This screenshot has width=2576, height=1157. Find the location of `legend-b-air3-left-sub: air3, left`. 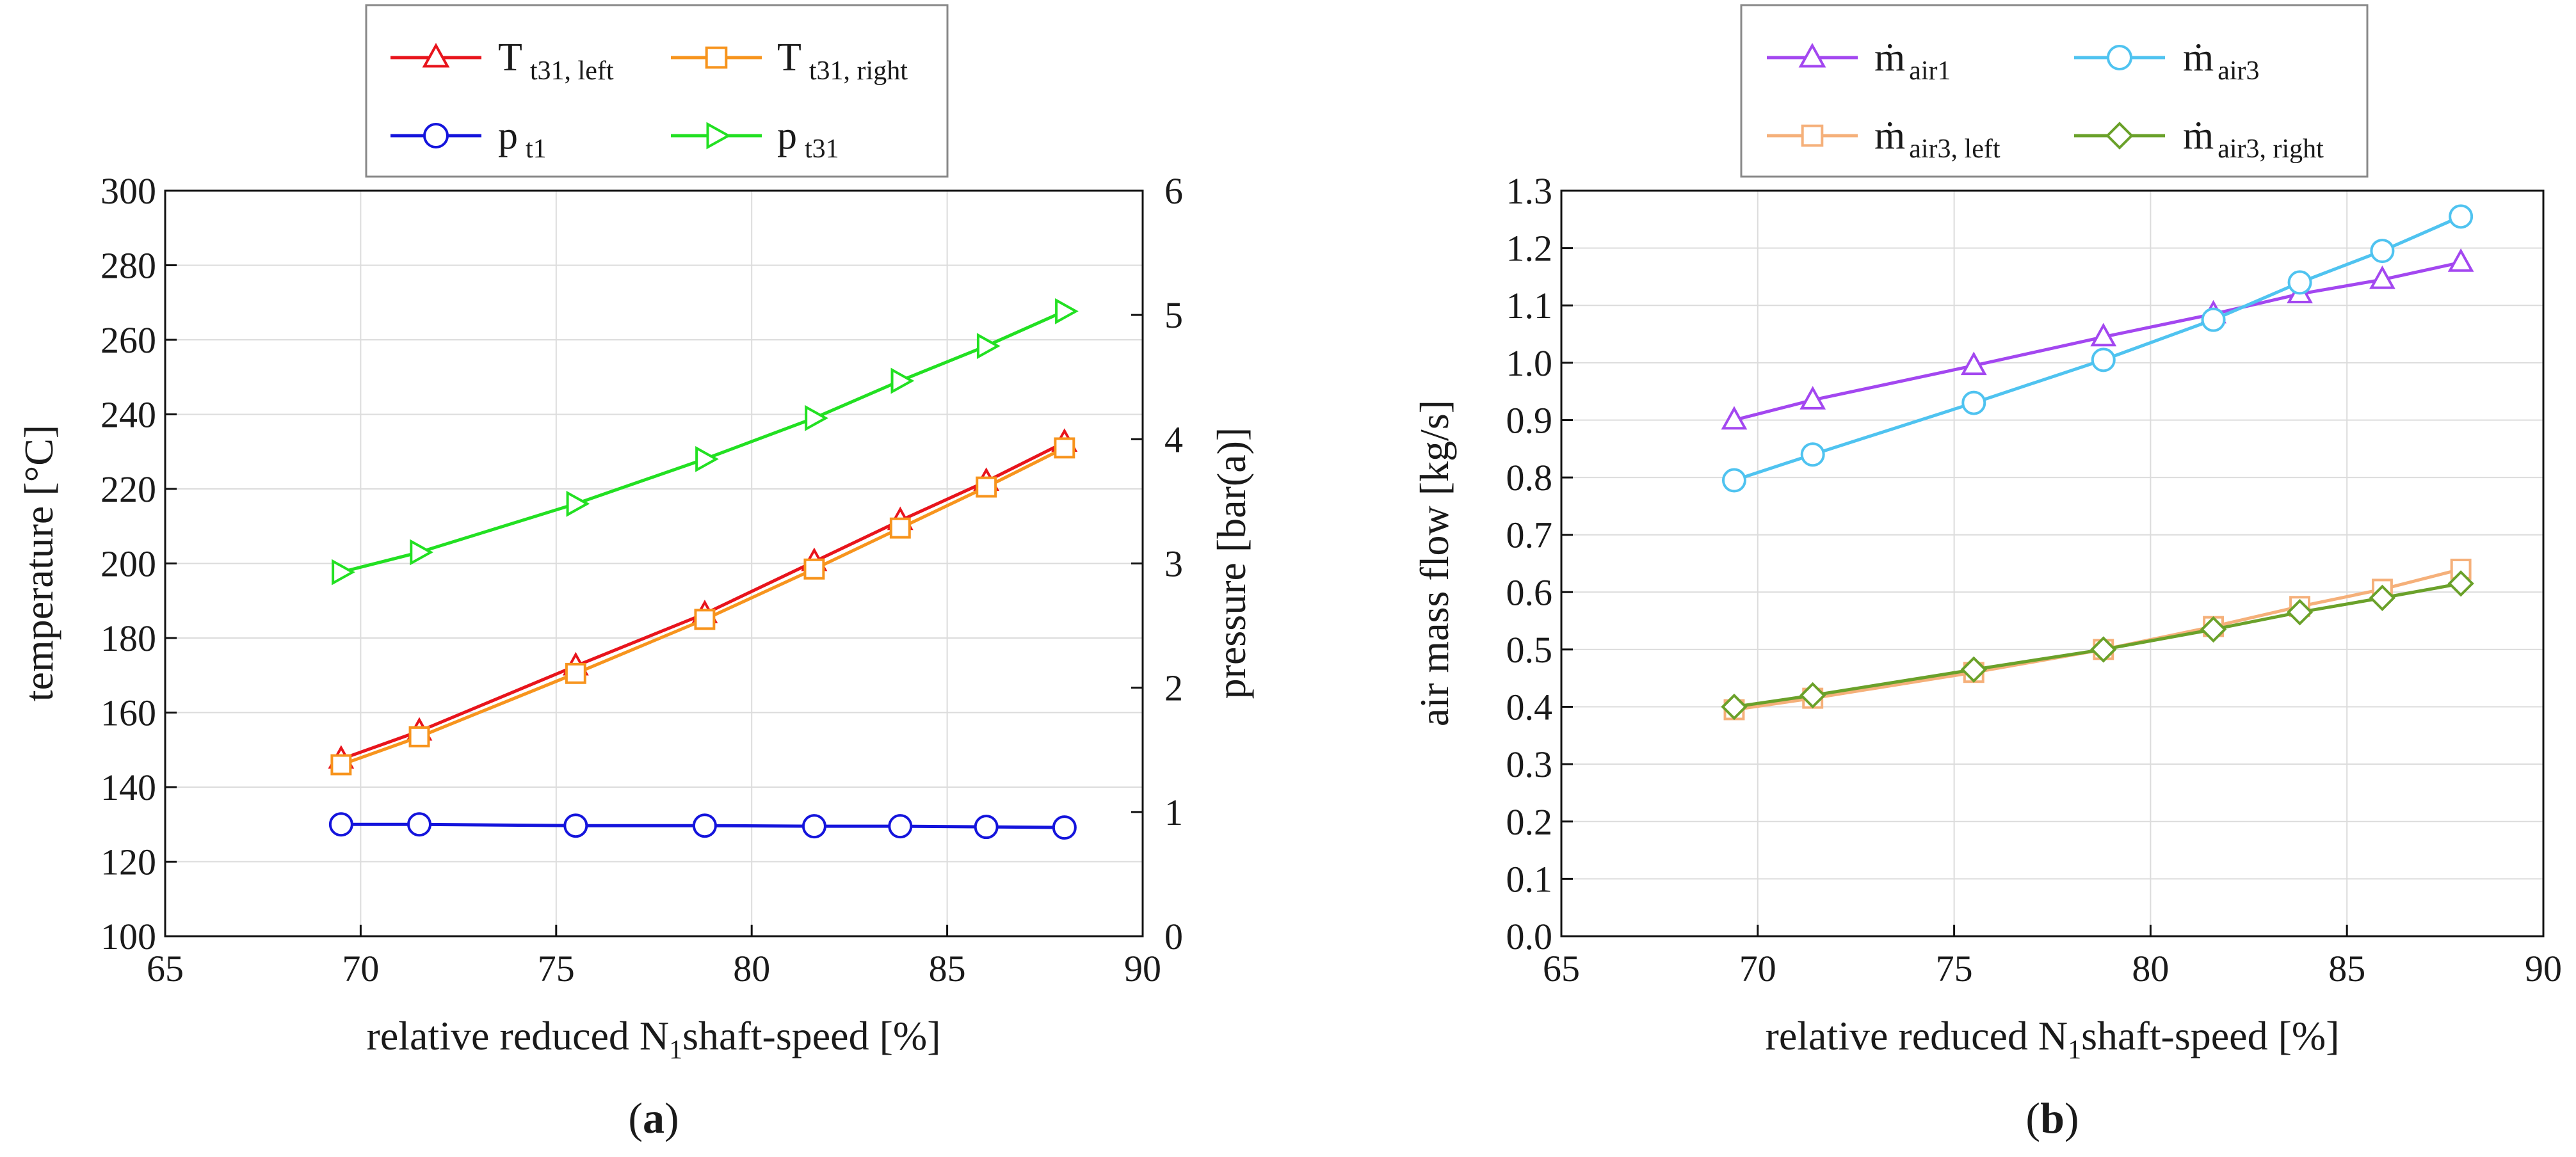

legend-b-air3-left-sub: air3, left is located at coordinates (1954, 149).